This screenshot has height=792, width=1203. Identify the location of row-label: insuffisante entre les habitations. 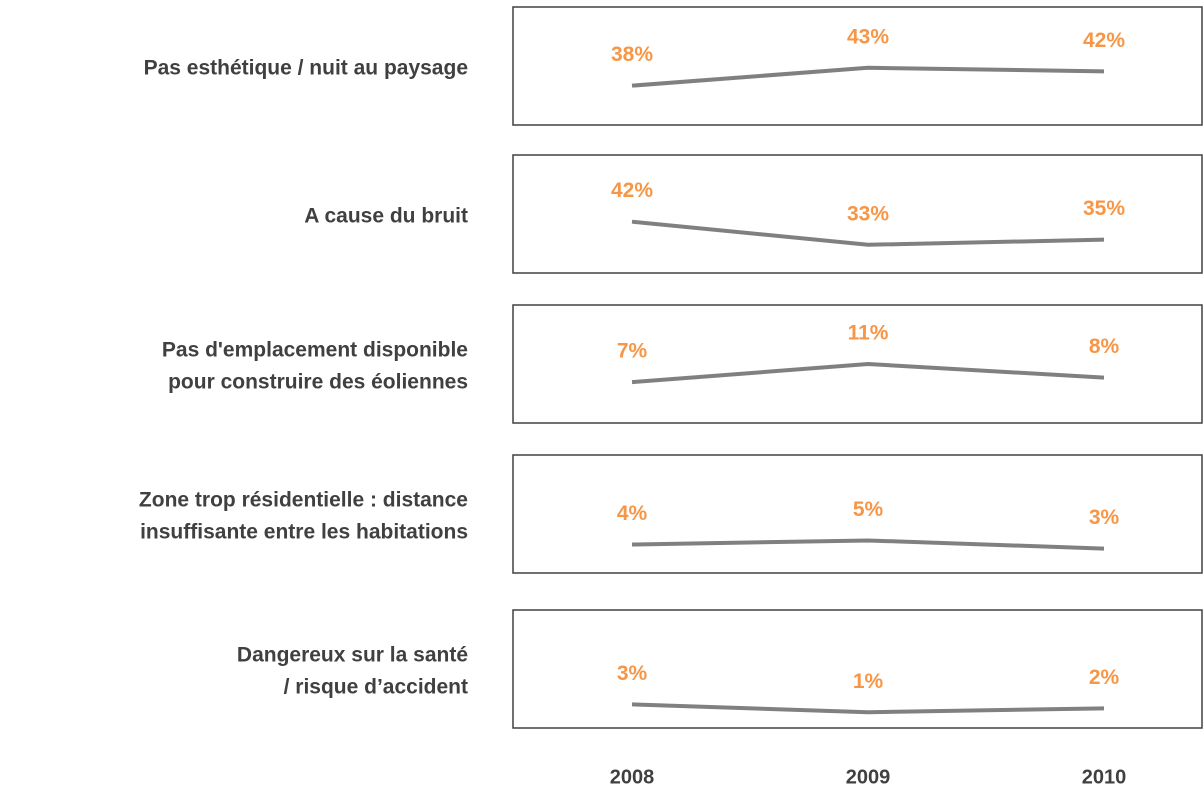
(304, 532).